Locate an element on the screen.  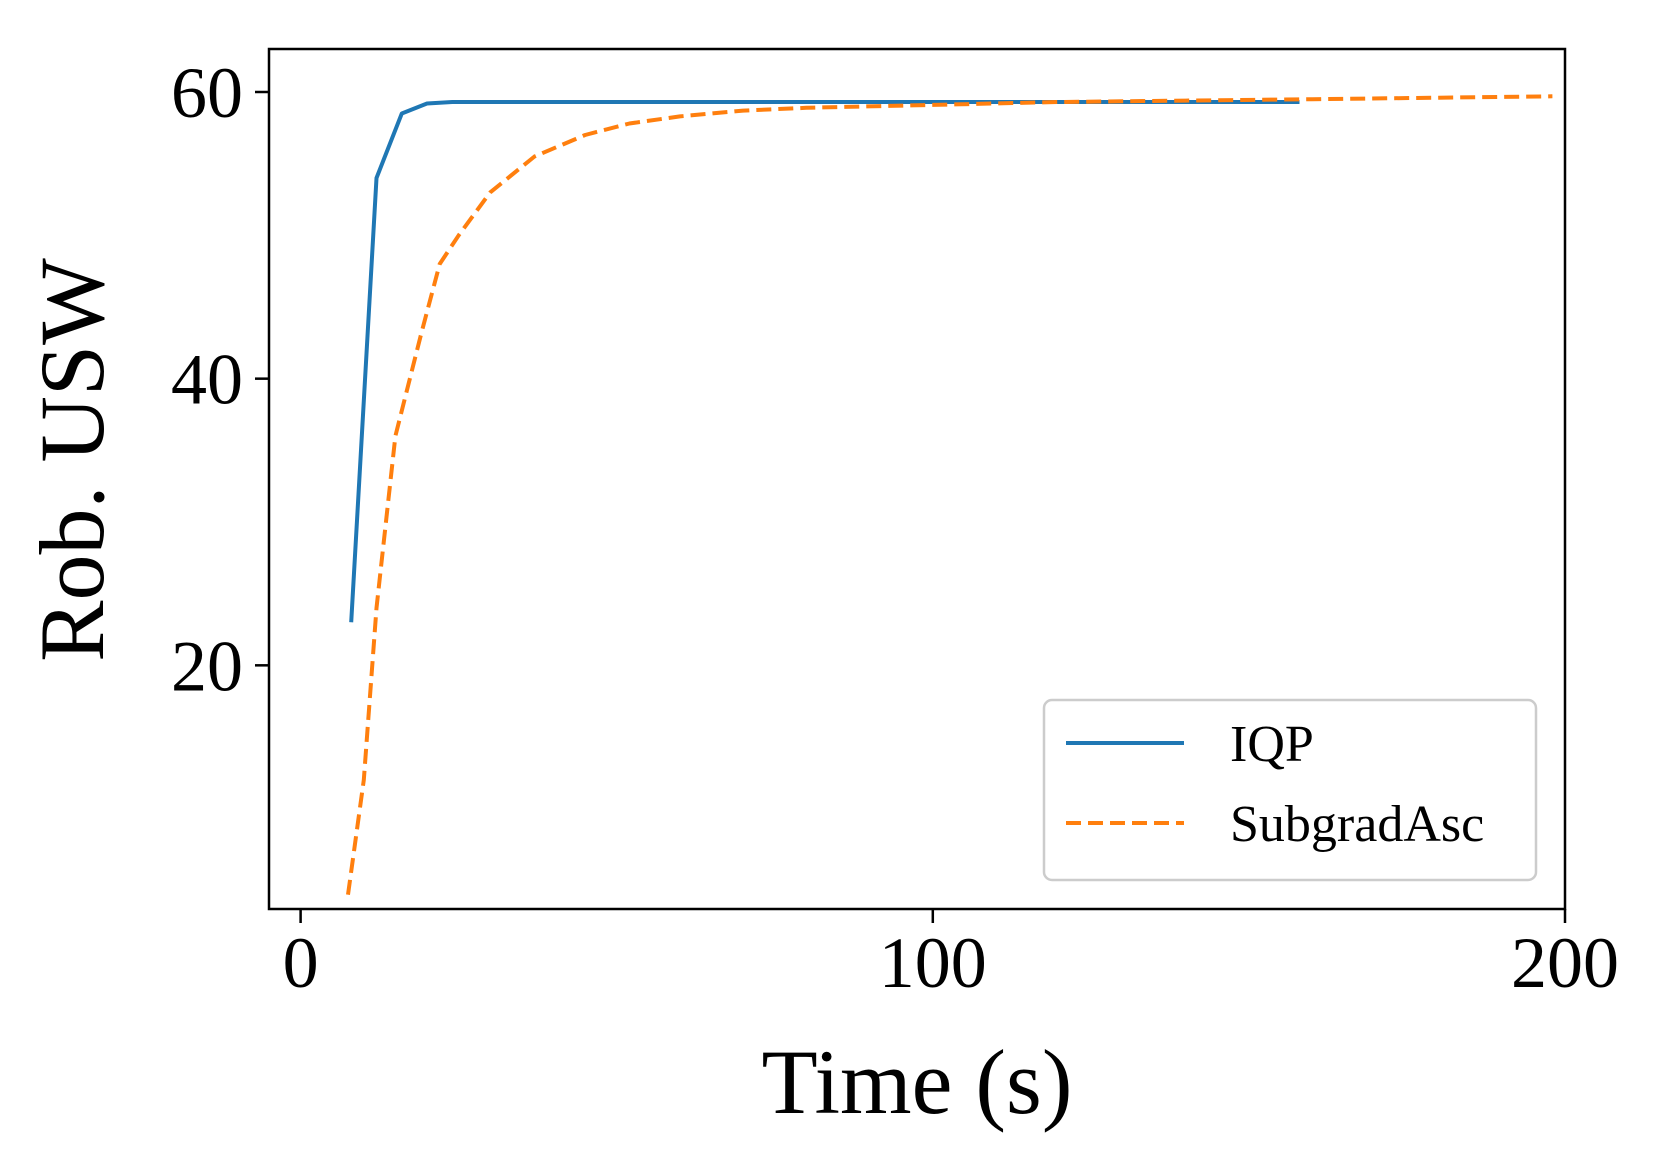
x-axis-label: Time (s) is located at coordinates (917, 1082).